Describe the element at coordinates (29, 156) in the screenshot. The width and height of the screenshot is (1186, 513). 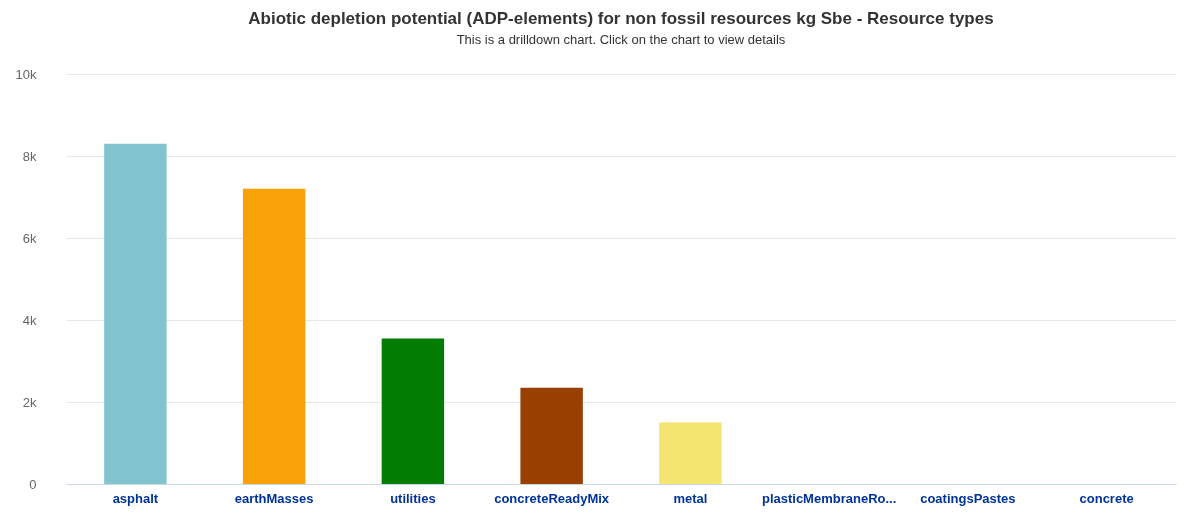
I see `y-tick-label: 8k` at that location.